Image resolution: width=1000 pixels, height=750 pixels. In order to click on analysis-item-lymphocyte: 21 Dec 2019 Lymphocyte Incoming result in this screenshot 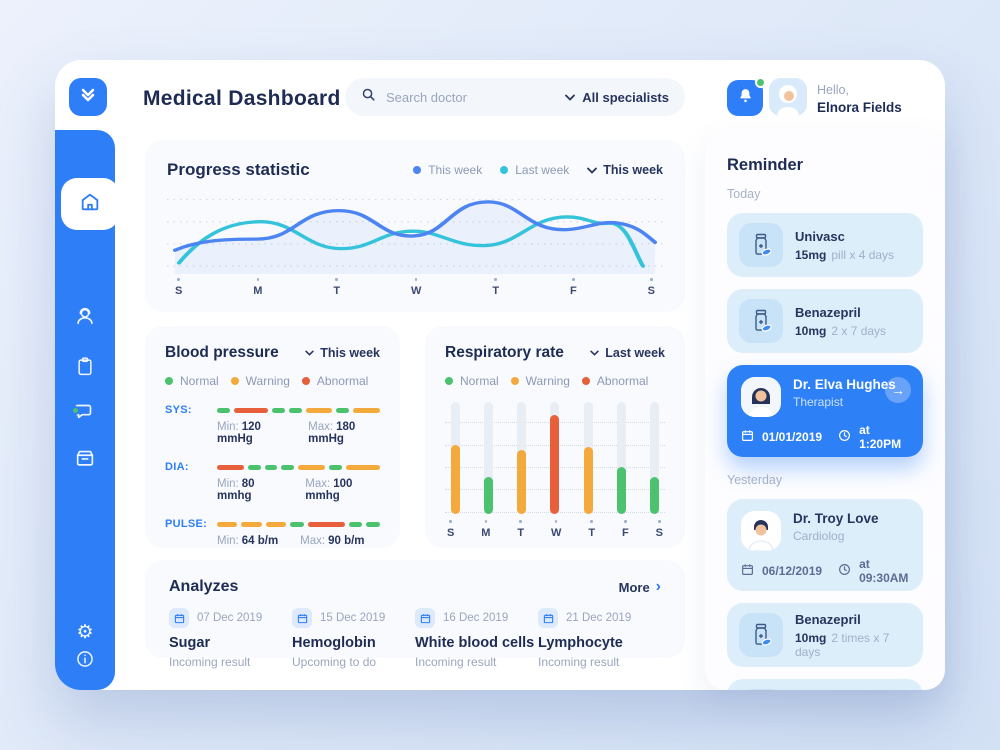, I will do `click(599, 638)`.